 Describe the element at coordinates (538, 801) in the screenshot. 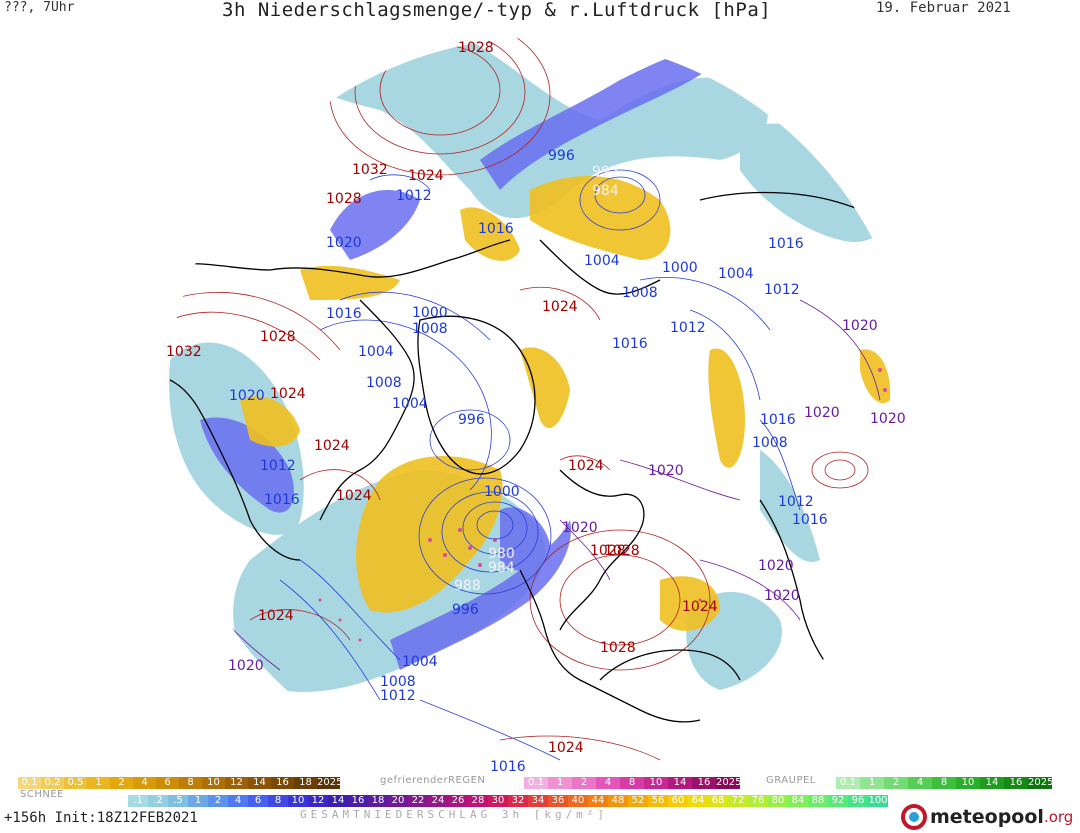

I see `legend-cell: 34` at that location.